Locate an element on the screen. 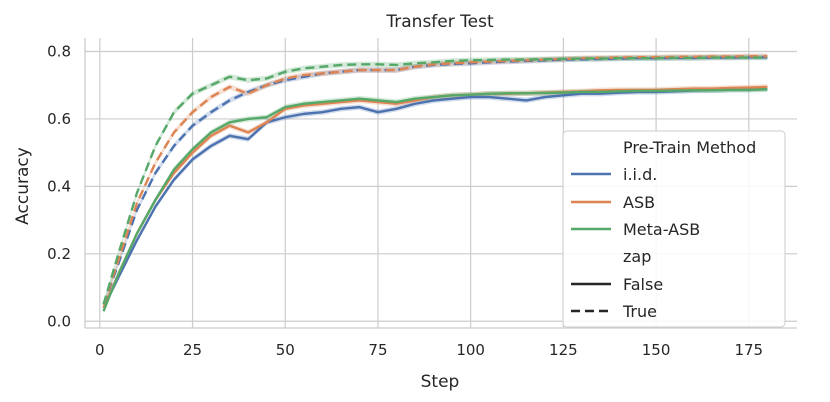 The image size is (830, 402). y-tick-label: 0.4 is located at coordinates (59, 186).